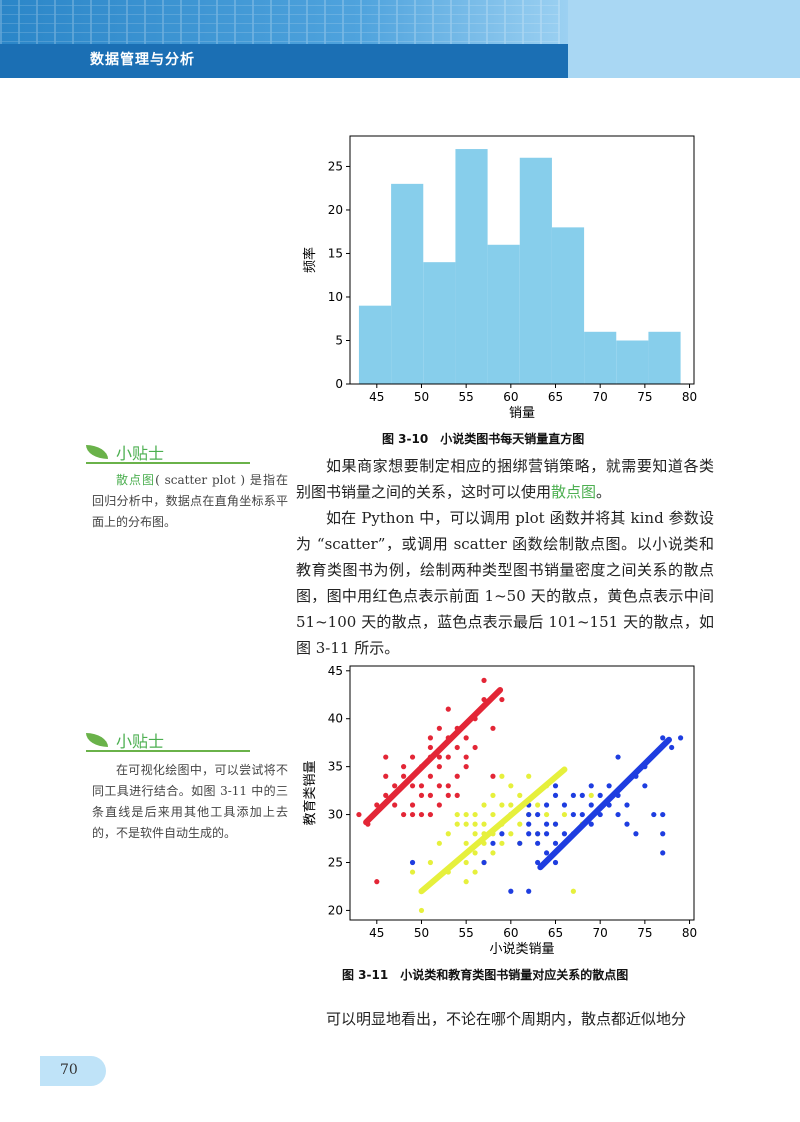  I want to click on leaf-icon, so click(97, 452).